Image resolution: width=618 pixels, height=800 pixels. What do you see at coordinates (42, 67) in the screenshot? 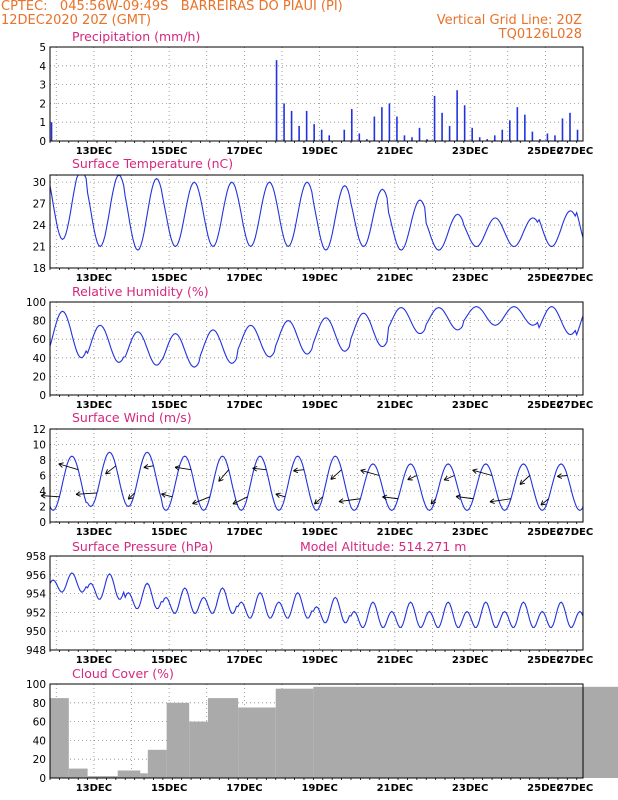
I see `y-tick-label: 4` at bounding box center [42, 67].